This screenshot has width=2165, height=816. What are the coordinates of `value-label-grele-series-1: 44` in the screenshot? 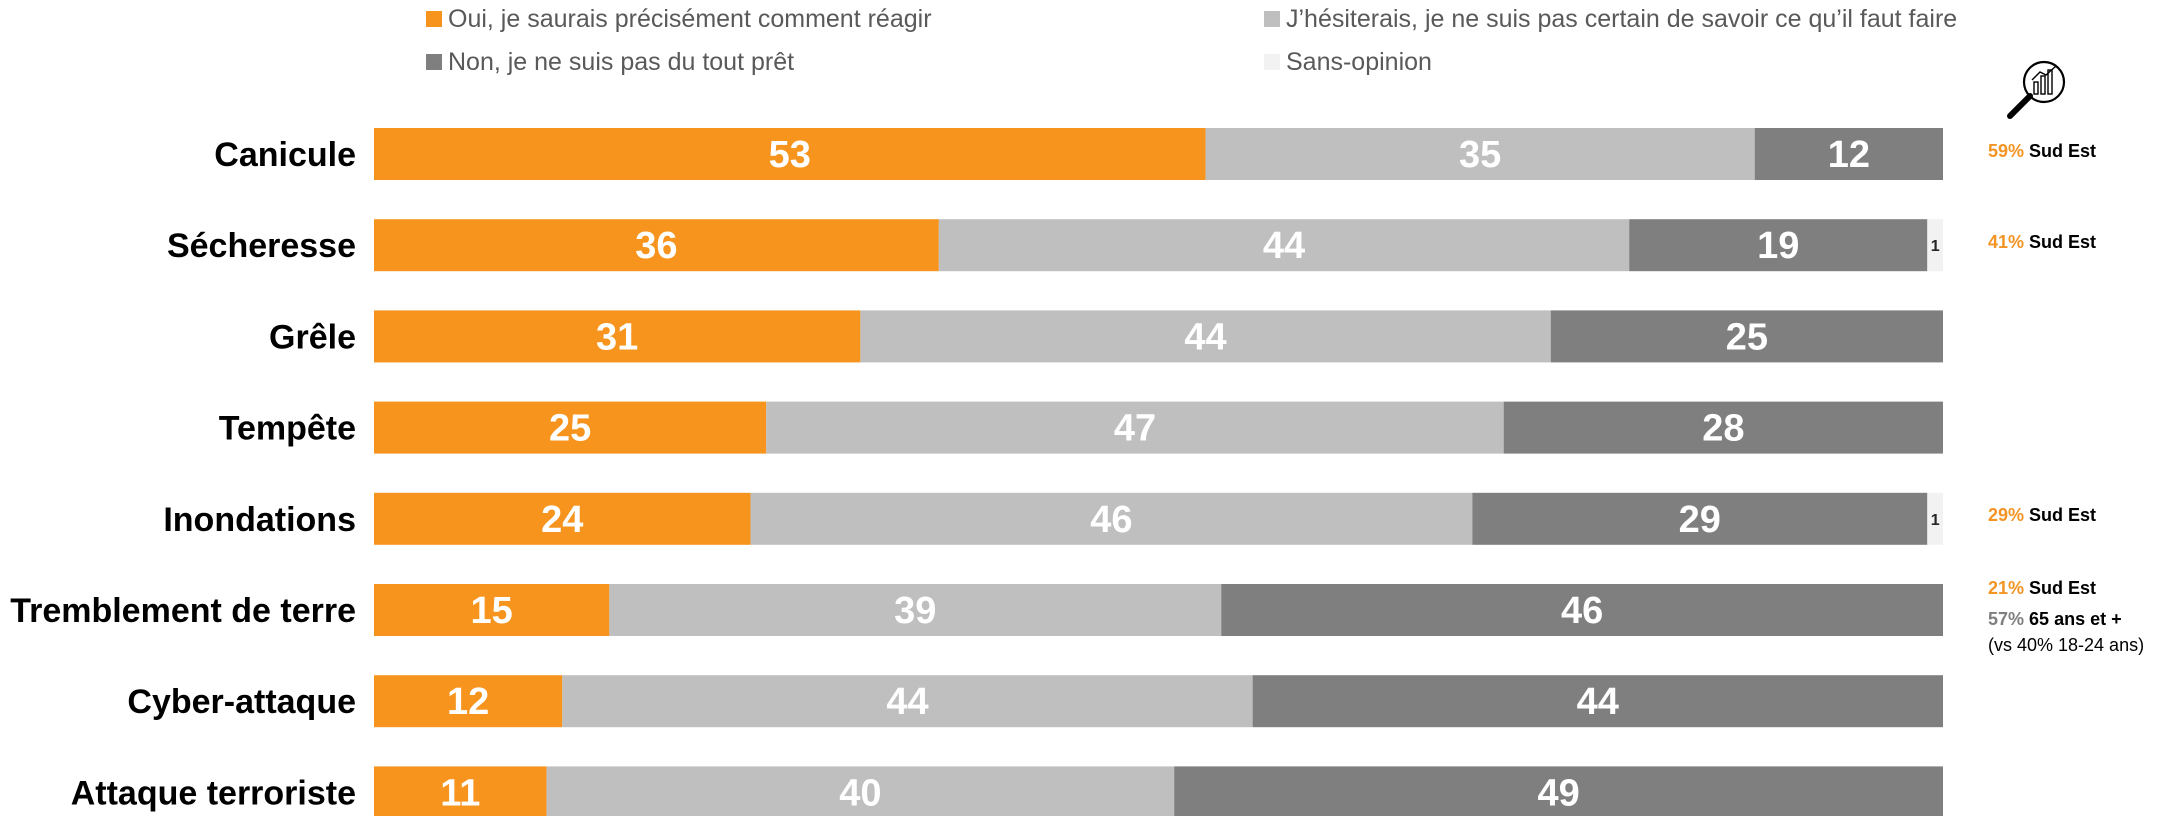 It's located at (1205, 337).